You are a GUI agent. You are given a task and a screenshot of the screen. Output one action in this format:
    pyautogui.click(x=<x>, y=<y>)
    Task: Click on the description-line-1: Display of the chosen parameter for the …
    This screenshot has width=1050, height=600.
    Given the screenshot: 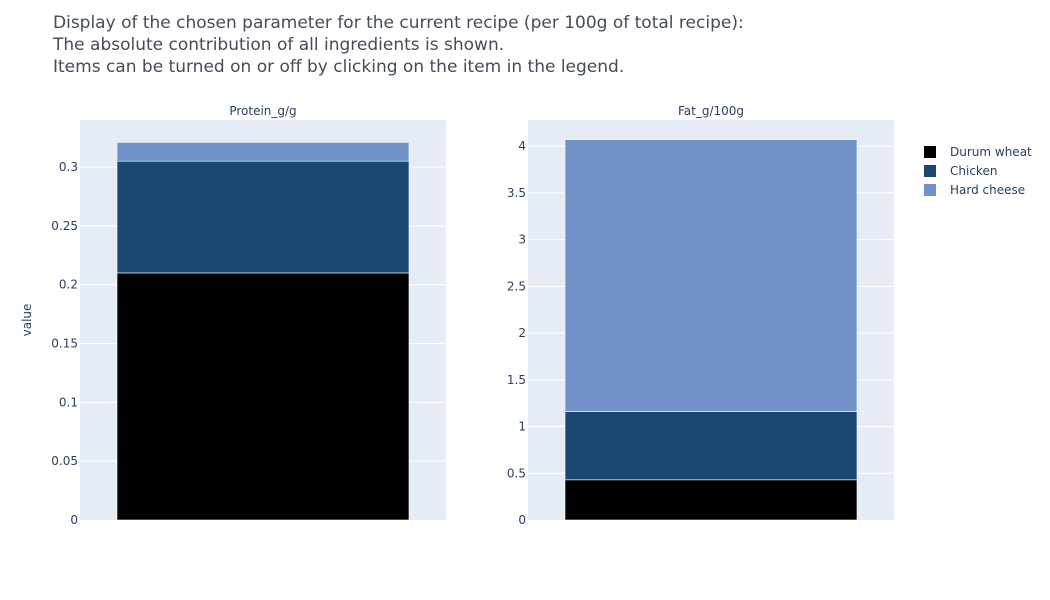 What is the action you would take?
    pyautogui.click(x=398, y=23)
    